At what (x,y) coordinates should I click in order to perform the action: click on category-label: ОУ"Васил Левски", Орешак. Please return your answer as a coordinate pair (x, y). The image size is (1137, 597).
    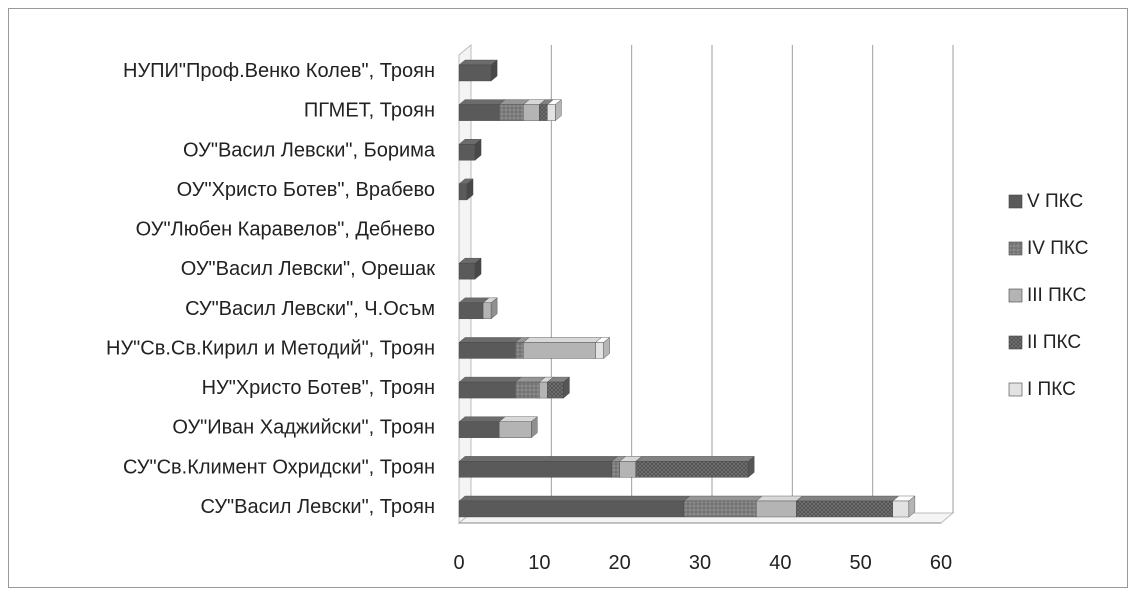
    Looking at the image, I should click on (308, 269).